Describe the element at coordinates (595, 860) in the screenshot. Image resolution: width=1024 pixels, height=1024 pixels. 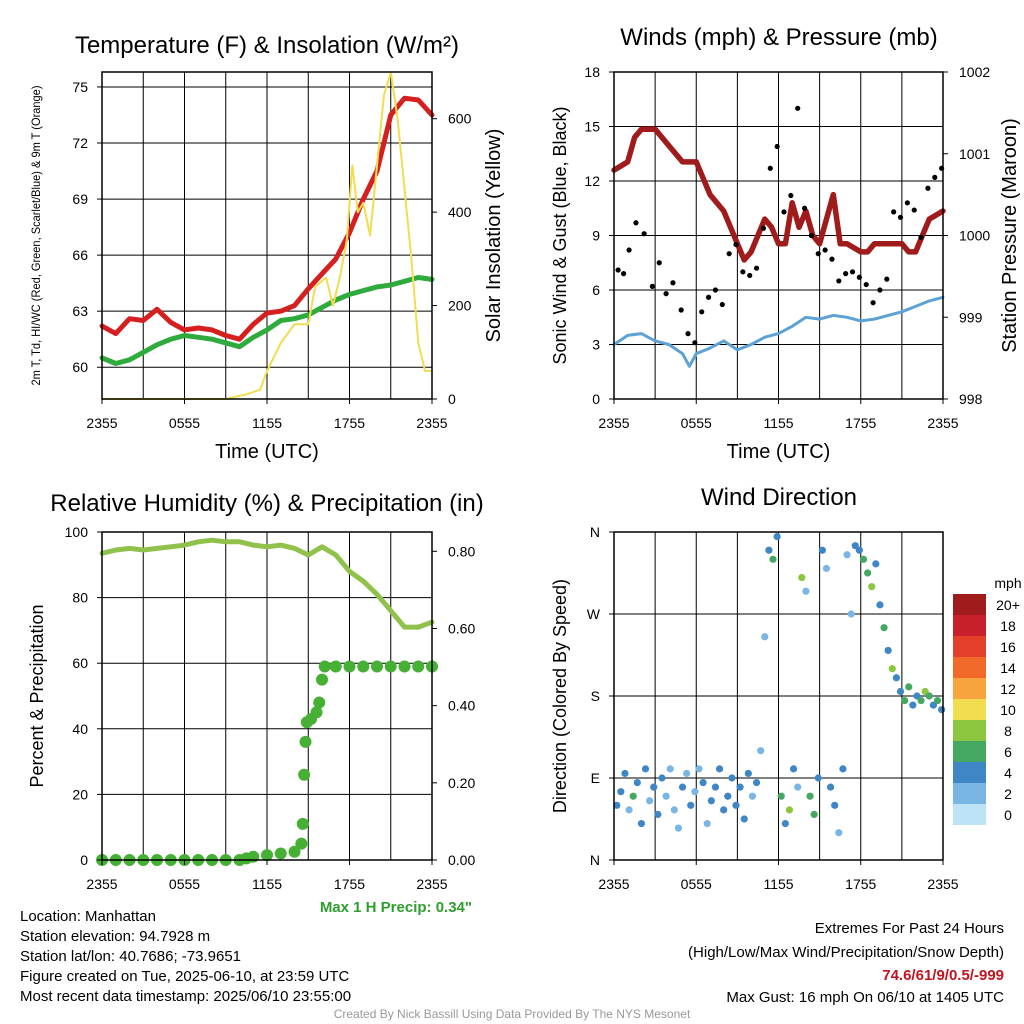
I see `y-tick-label: N` at that location.